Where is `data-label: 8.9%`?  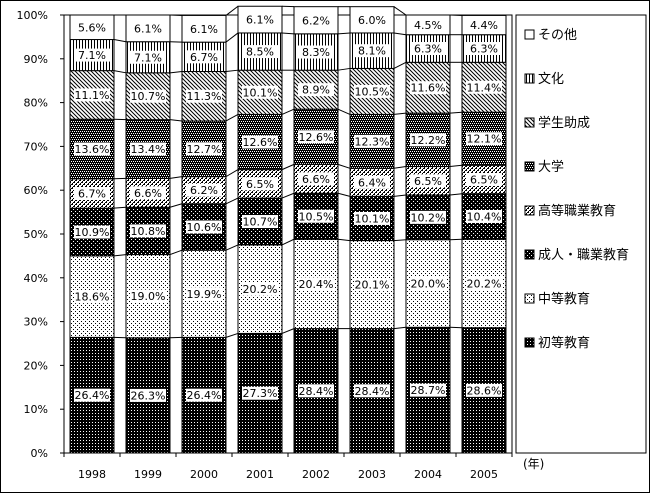
data-label: 8.9% is located at coordinates (316, 90).